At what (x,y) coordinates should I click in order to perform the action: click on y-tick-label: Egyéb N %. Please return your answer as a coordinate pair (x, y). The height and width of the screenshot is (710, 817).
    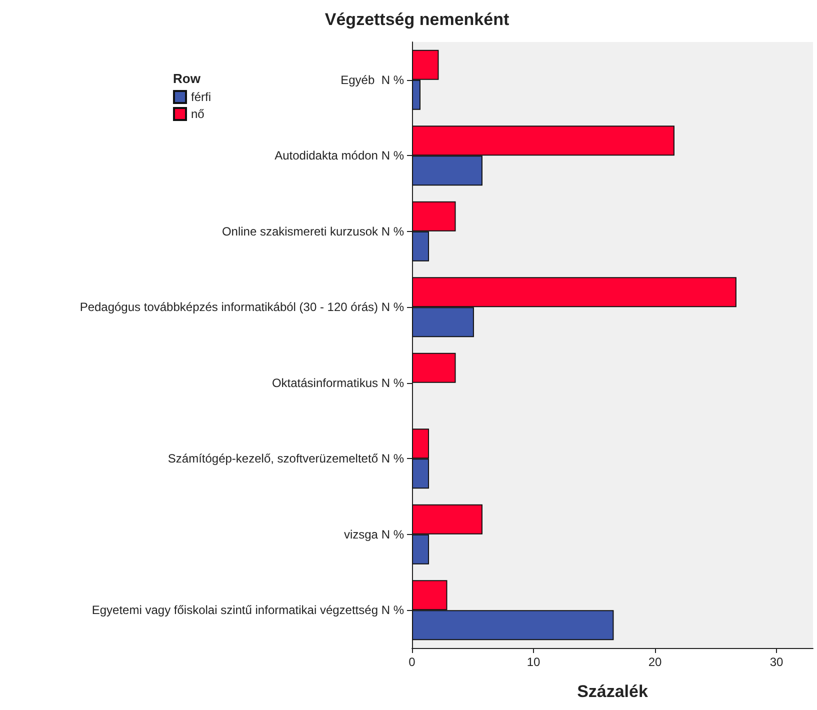
    Looking at the image, I should click on (372, 79).